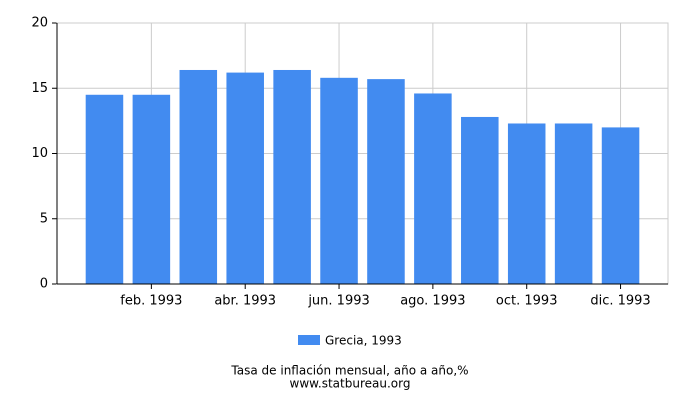 This screenshot has width=700, height=404. Describe the element at coordinates (245, 301) in the screenshot. I see `x-tick-label: abr. 1993` at that location.